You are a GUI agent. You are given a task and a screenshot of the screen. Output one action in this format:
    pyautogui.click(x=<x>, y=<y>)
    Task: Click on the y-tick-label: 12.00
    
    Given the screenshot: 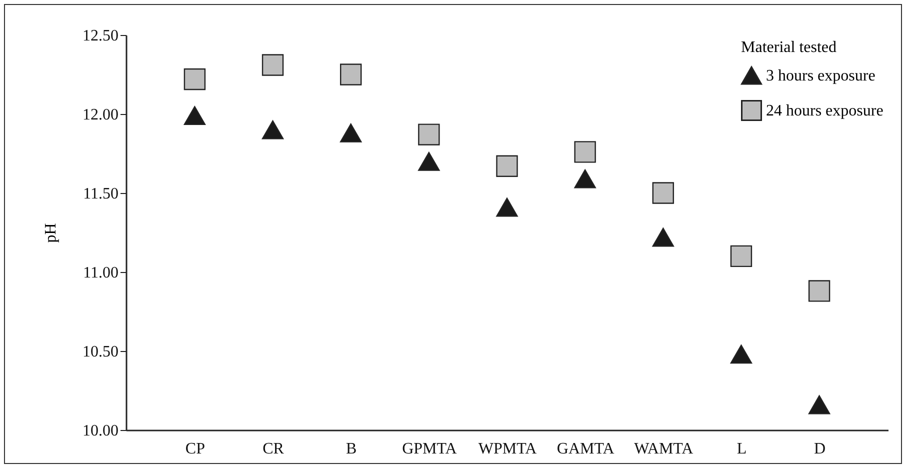 What is the action you would take?
    pyautogui.click(x=100, y=115)
    